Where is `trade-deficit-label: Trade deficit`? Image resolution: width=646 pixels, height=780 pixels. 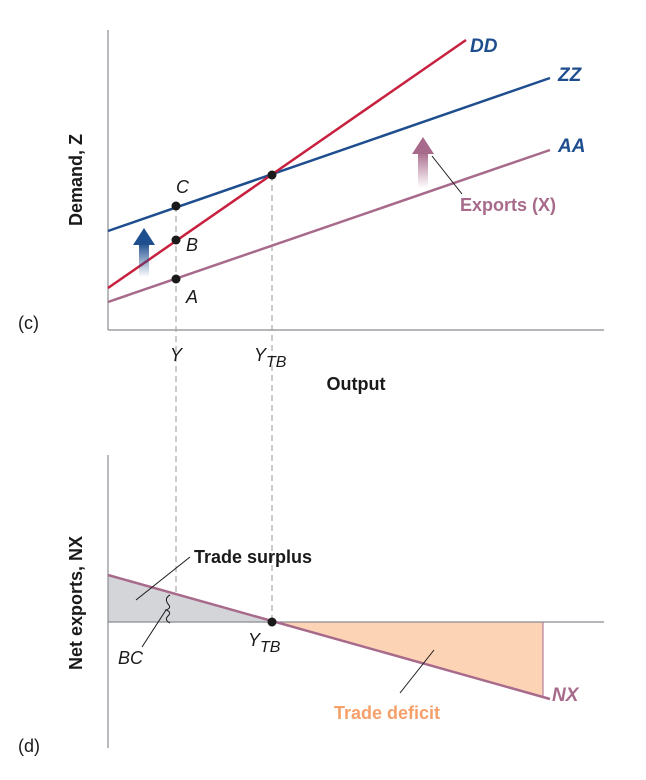
trade-deficit-label: Trade deficit is located at coordinates (387, 713).